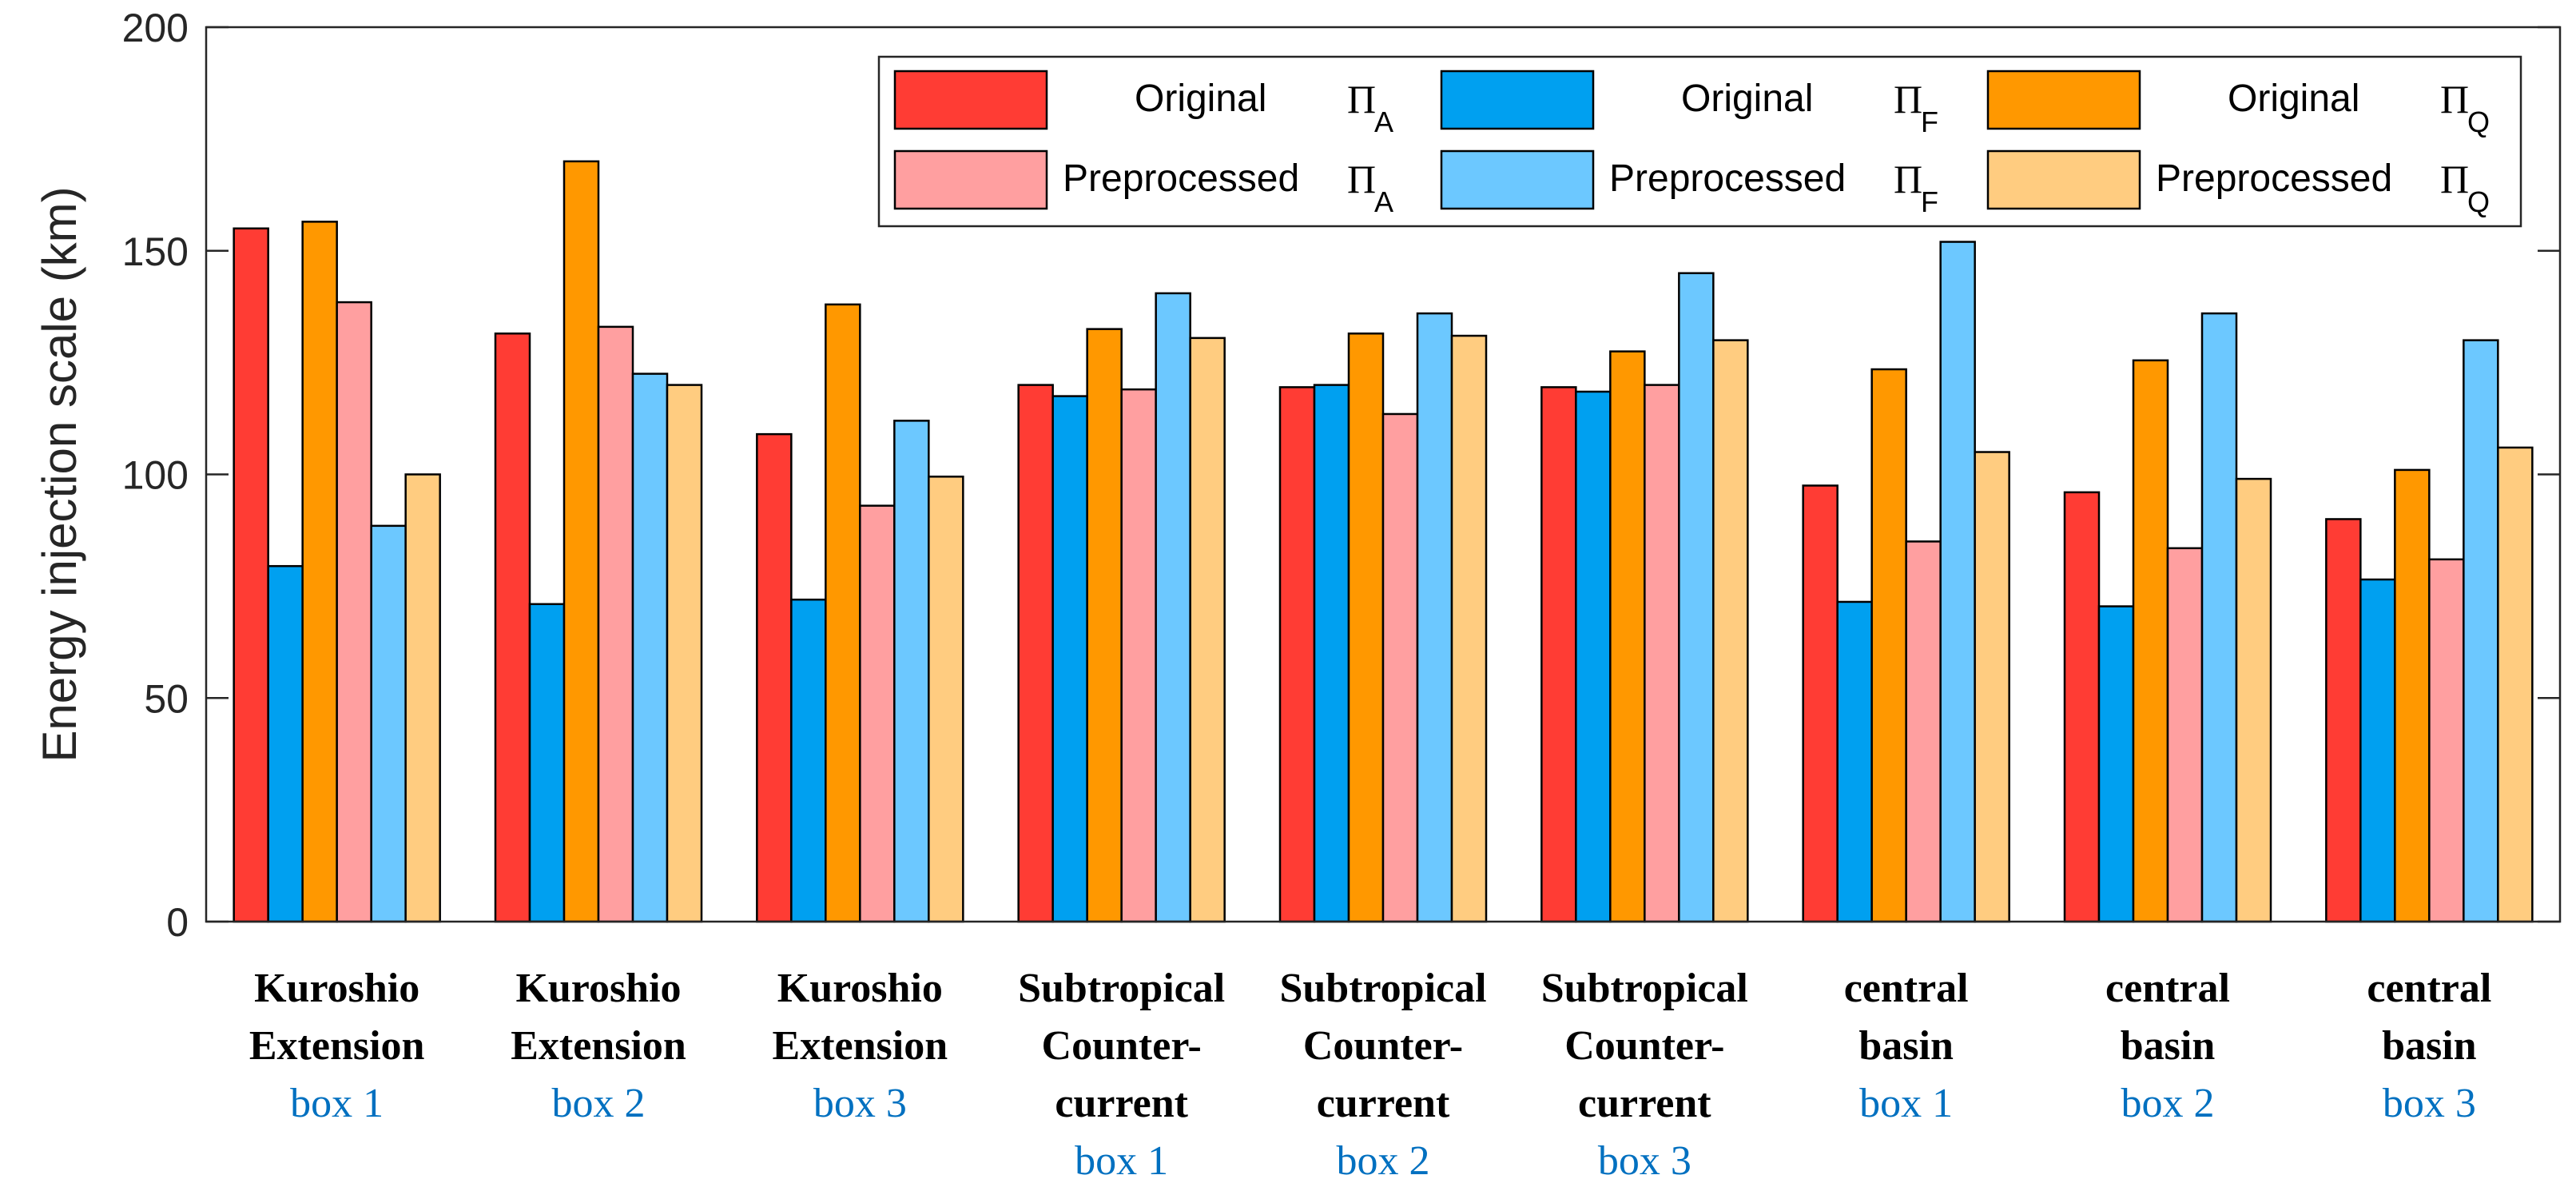  I want to click on y-tick-label: 100, so click(155, 476).